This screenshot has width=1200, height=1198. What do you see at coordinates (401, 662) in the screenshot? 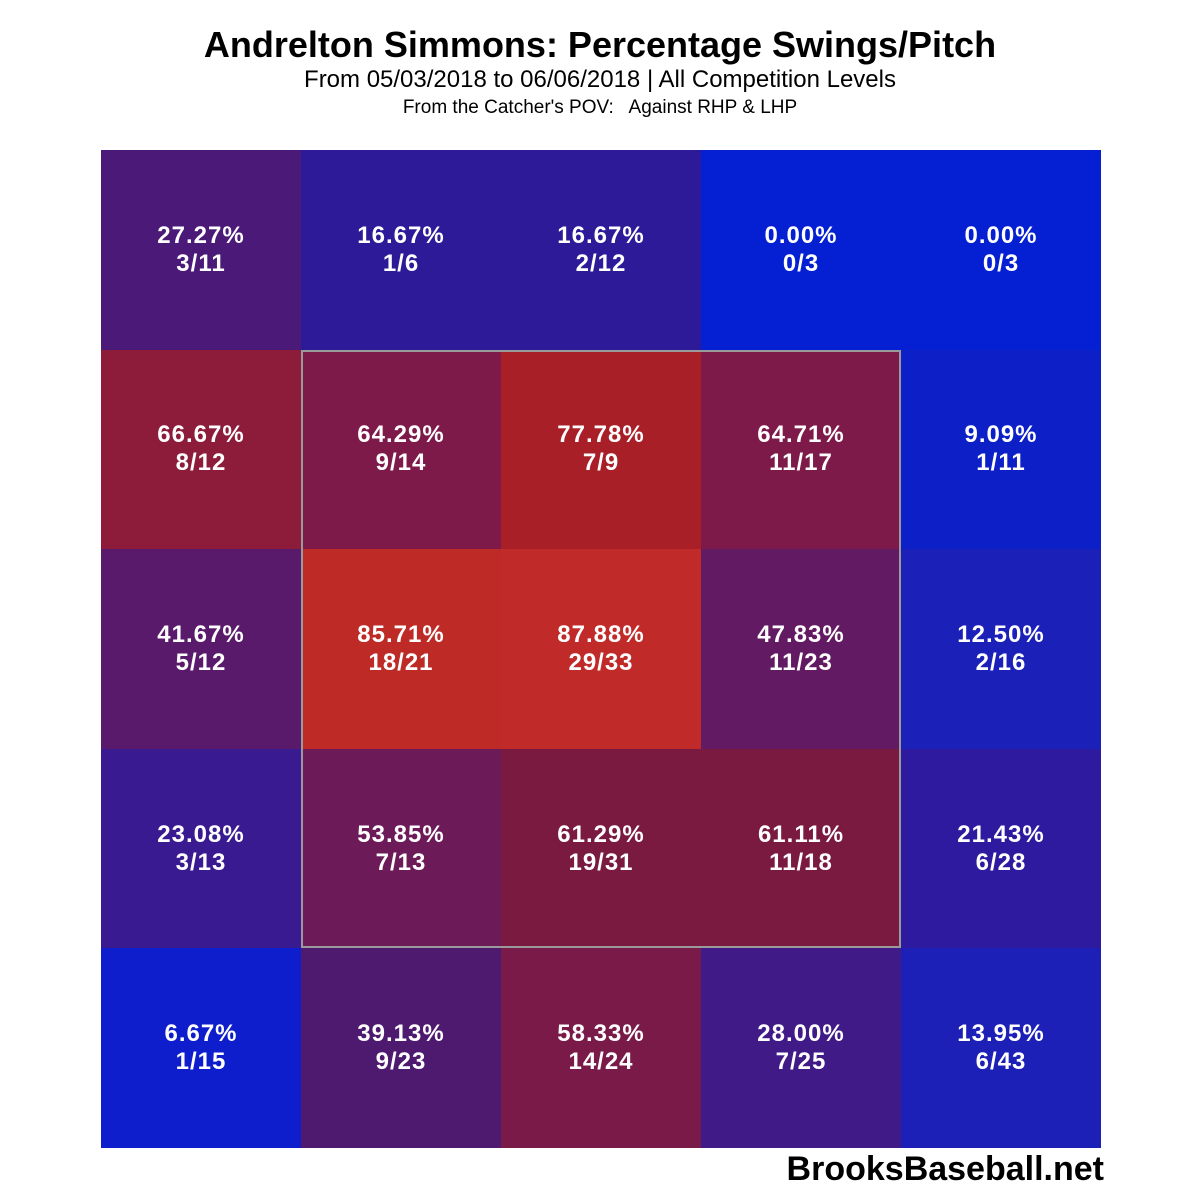
I see `cell-fraction: 18/21` at bounding box center [401, 662].